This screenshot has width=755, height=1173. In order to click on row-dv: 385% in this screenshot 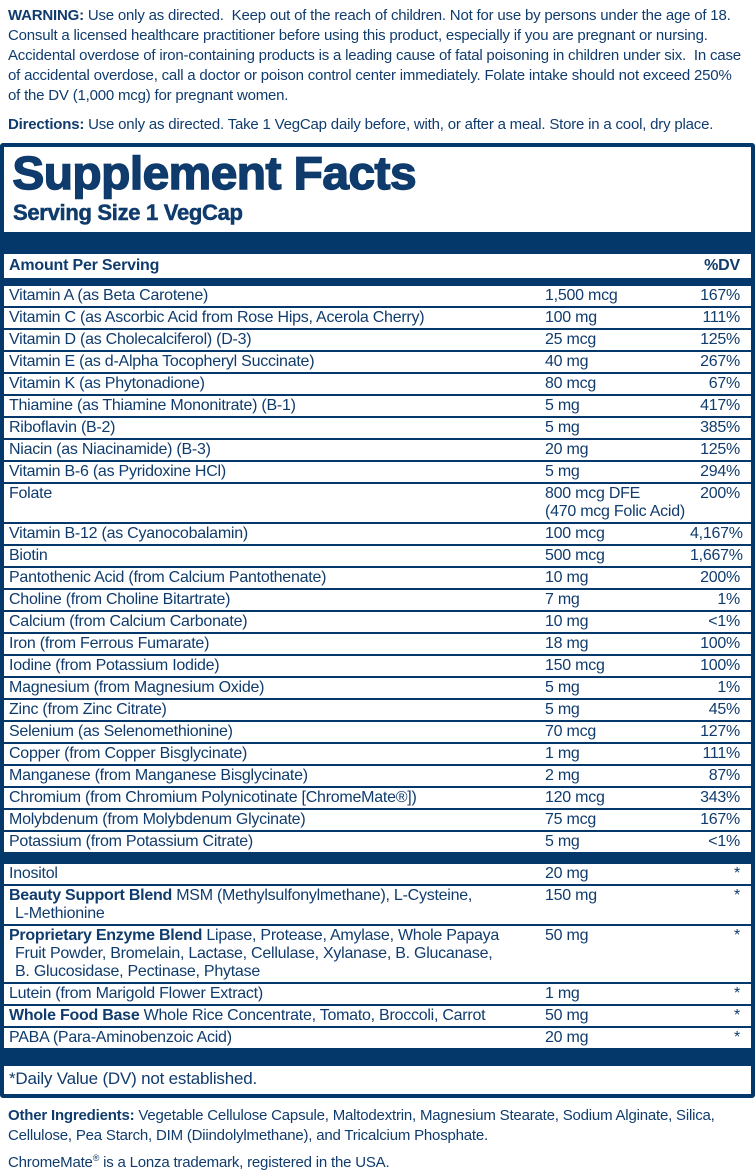, I will do `click(720, 428)`.